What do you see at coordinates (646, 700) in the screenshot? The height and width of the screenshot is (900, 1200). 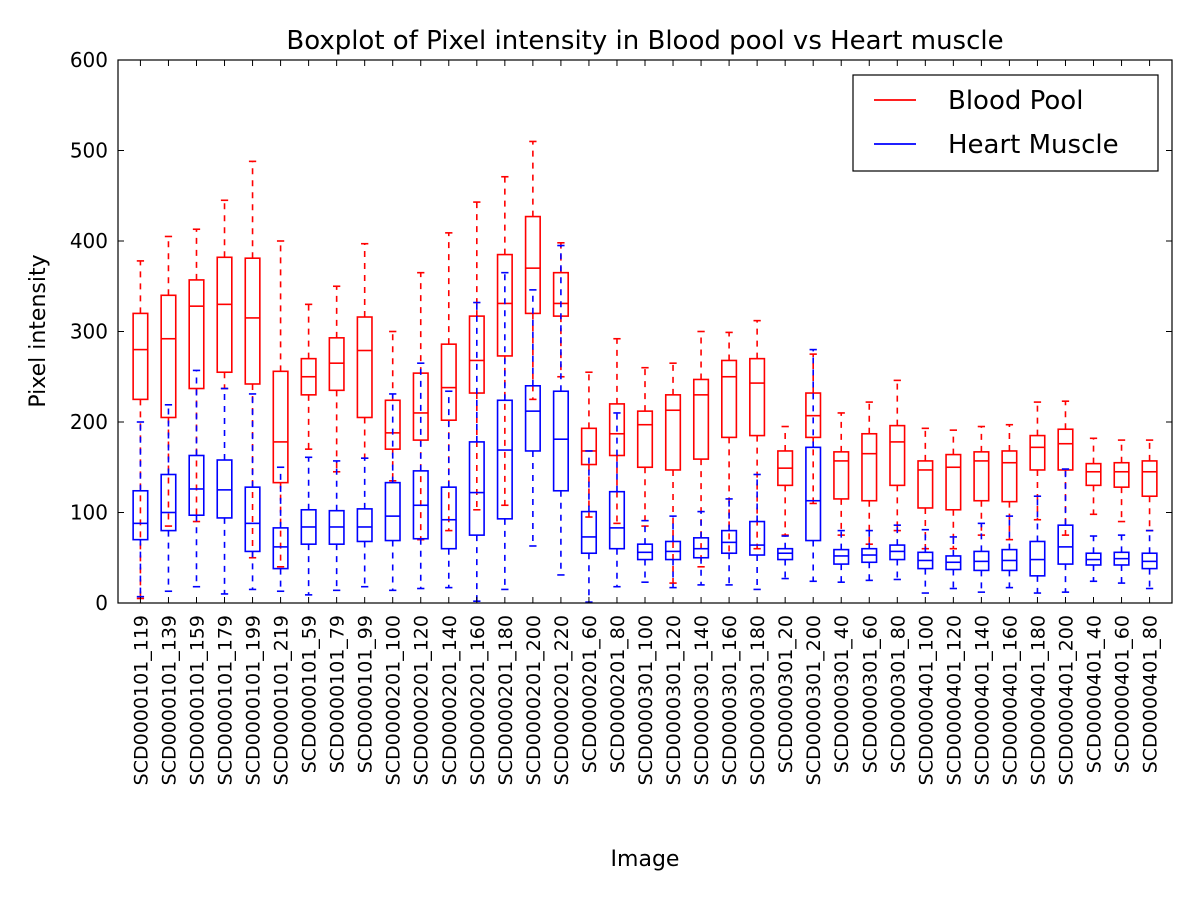 I see `x-tick-label: SCD0000301_100` at bounding box center [646, 700].